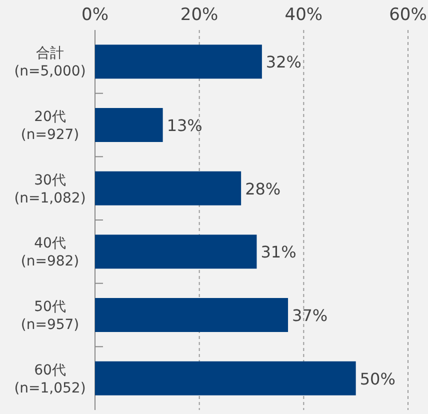 The width and height of the screenshot is (428, 414). Describe the element at coordinates (310, 315) in the screenshot. I see `value-label: 37%` at that location.